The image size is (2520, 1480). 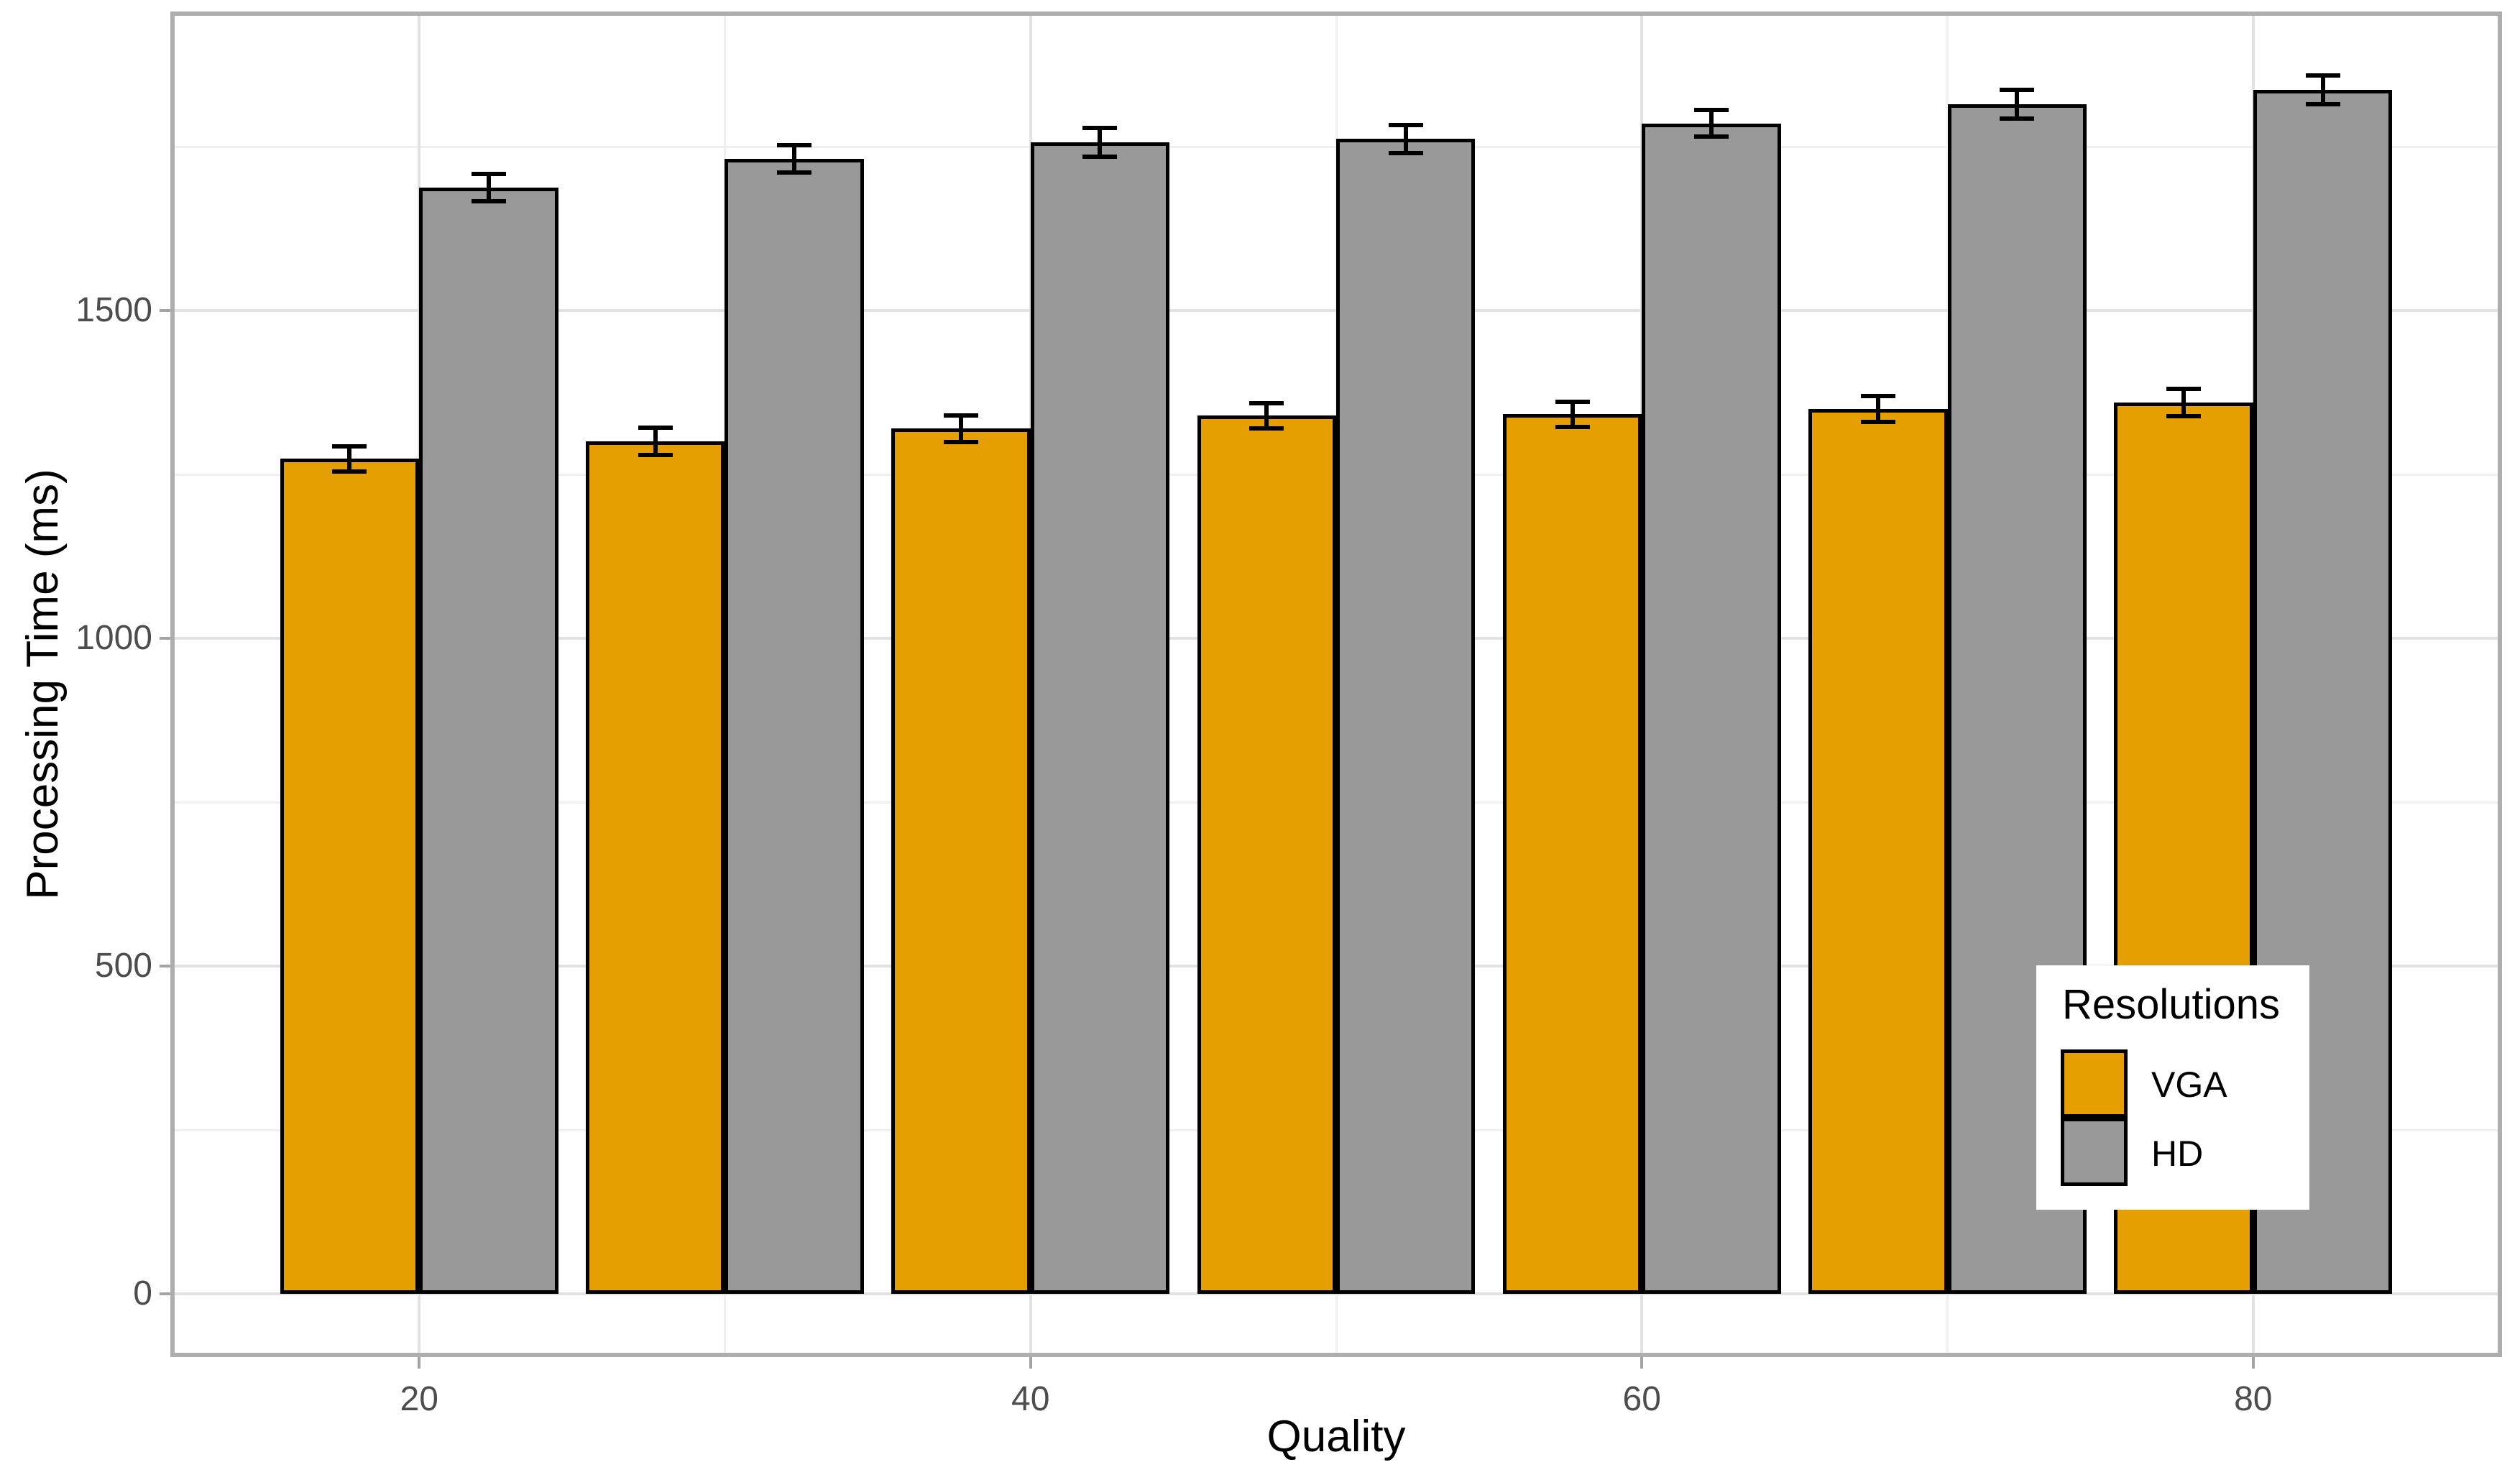 I want to click on legend: Resolutions VGA HD, so click(x=2172, y=1087).